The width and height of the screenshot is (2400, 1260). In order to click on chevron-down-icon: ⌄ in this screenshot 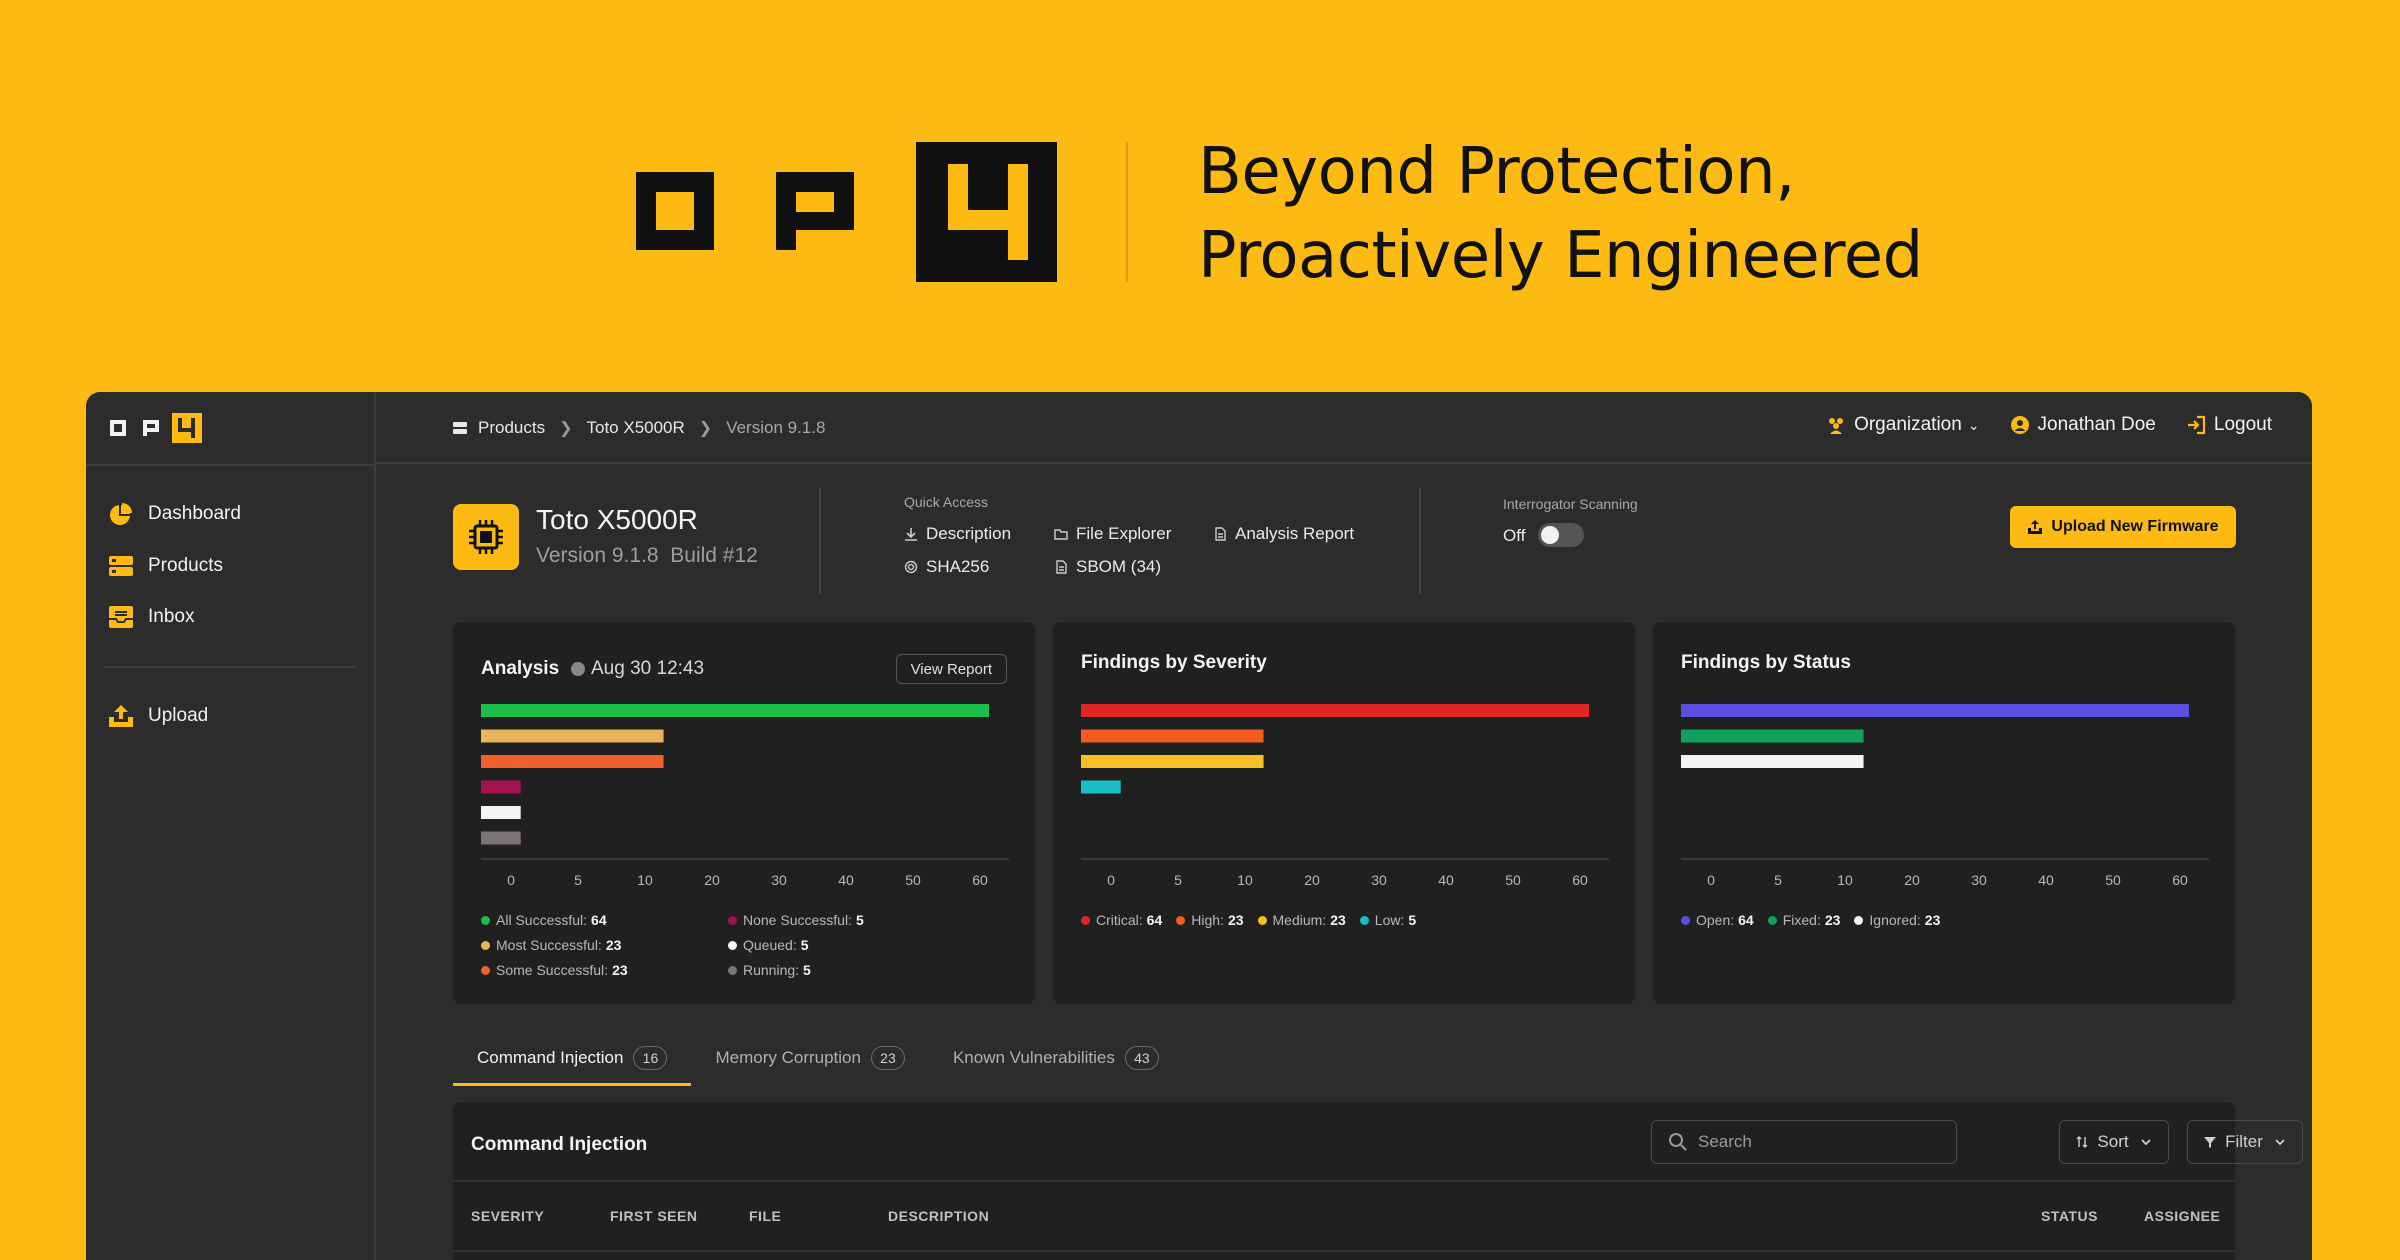, I will do `click(1973, 424)`.